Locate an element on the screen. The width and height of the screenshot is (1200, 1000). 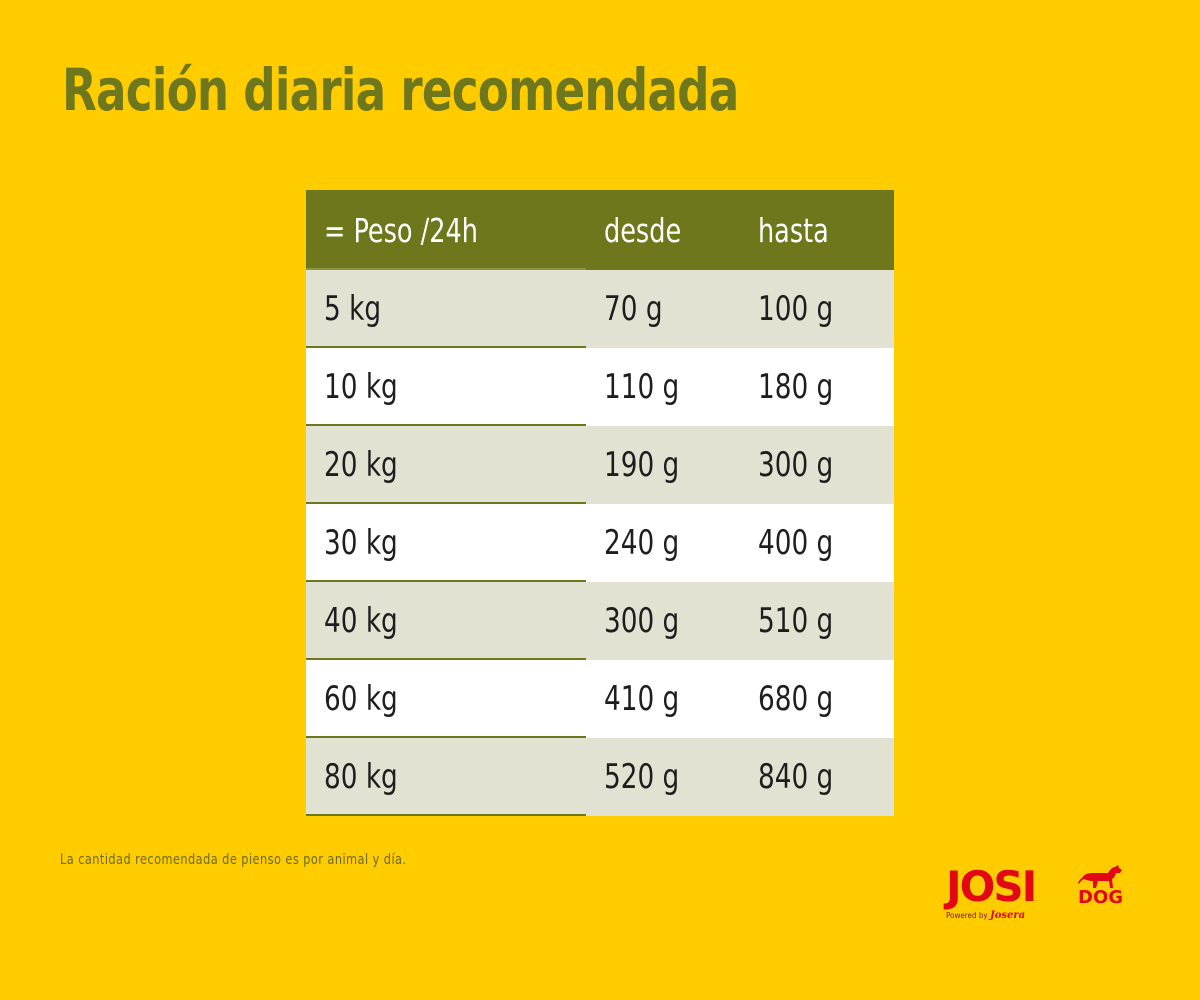
table-row: 20 kg 190 g 300 g is located at coordinates (600, 465).